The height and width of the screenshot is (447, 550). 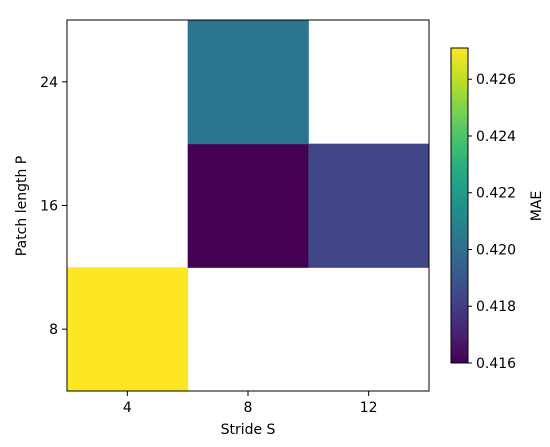 I want to click on x-tick-label: 12, so click(x=369, y=408).